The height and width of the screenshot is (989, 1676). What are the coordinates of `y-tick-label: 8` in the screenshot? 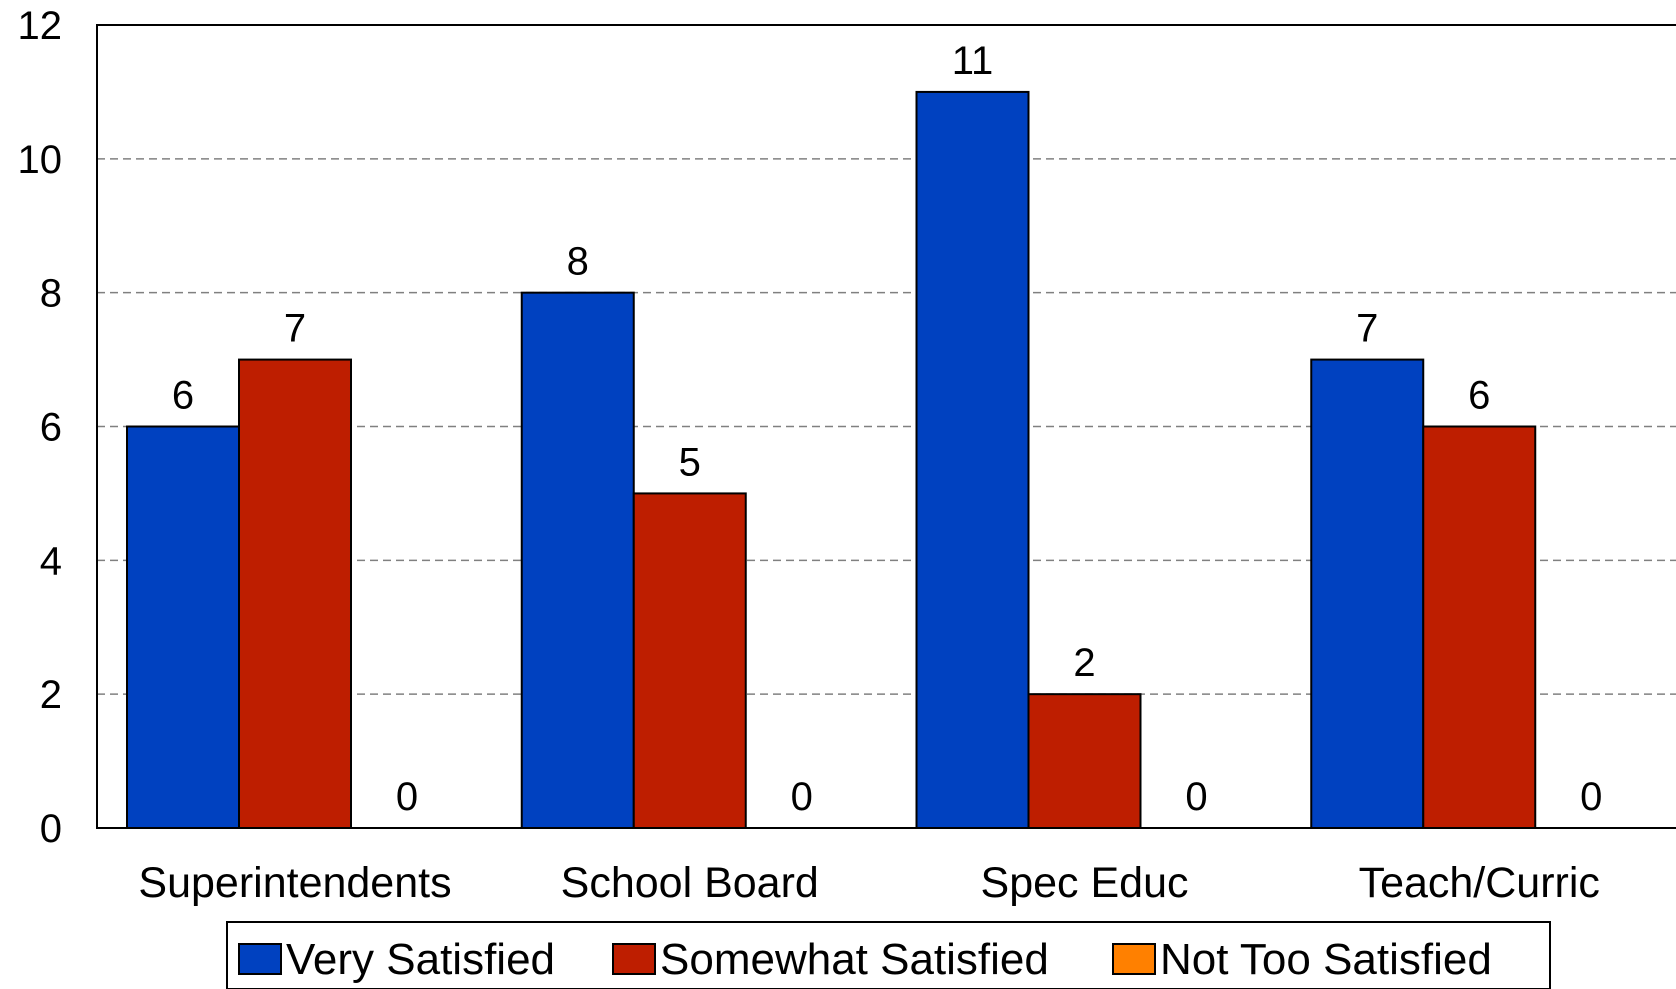 It's located at (51, 294).